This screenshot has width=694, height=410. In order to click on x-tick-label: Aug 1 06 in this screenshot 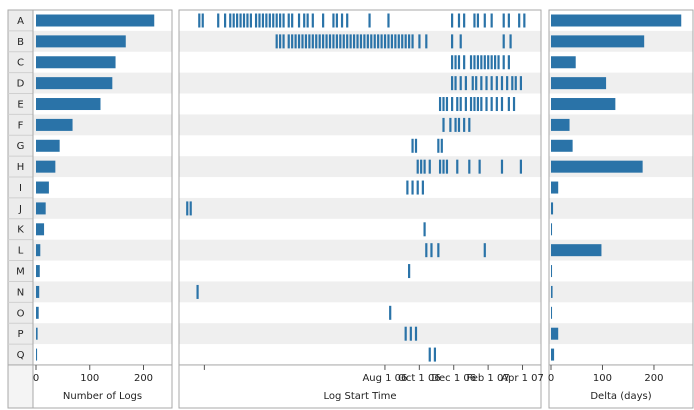, I will do `click(384, 378)`.